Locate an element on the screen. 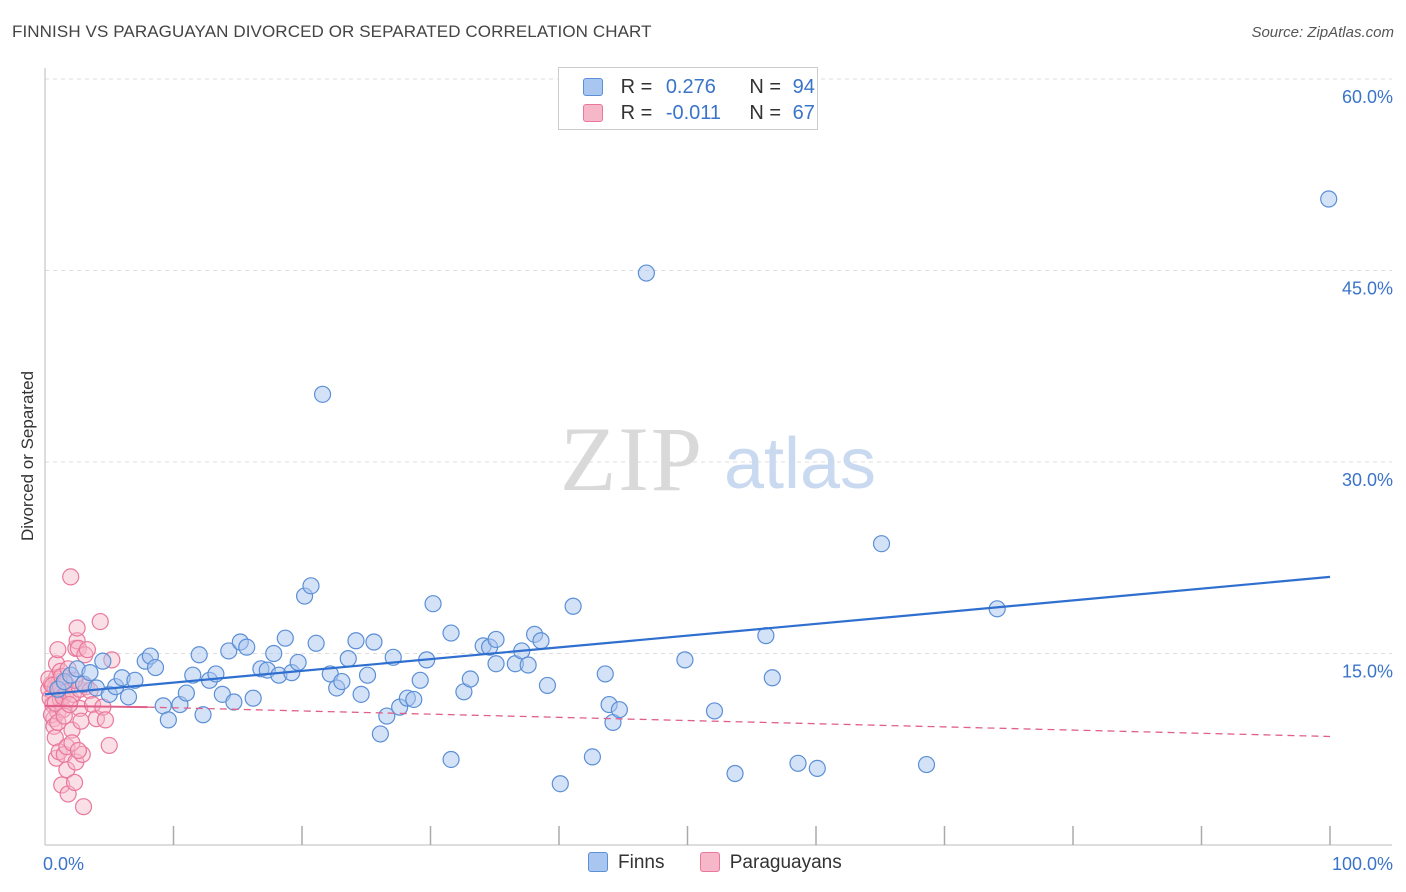 The image size is (1406, 892). n-value: 67 is located at coordinates (803, 113).